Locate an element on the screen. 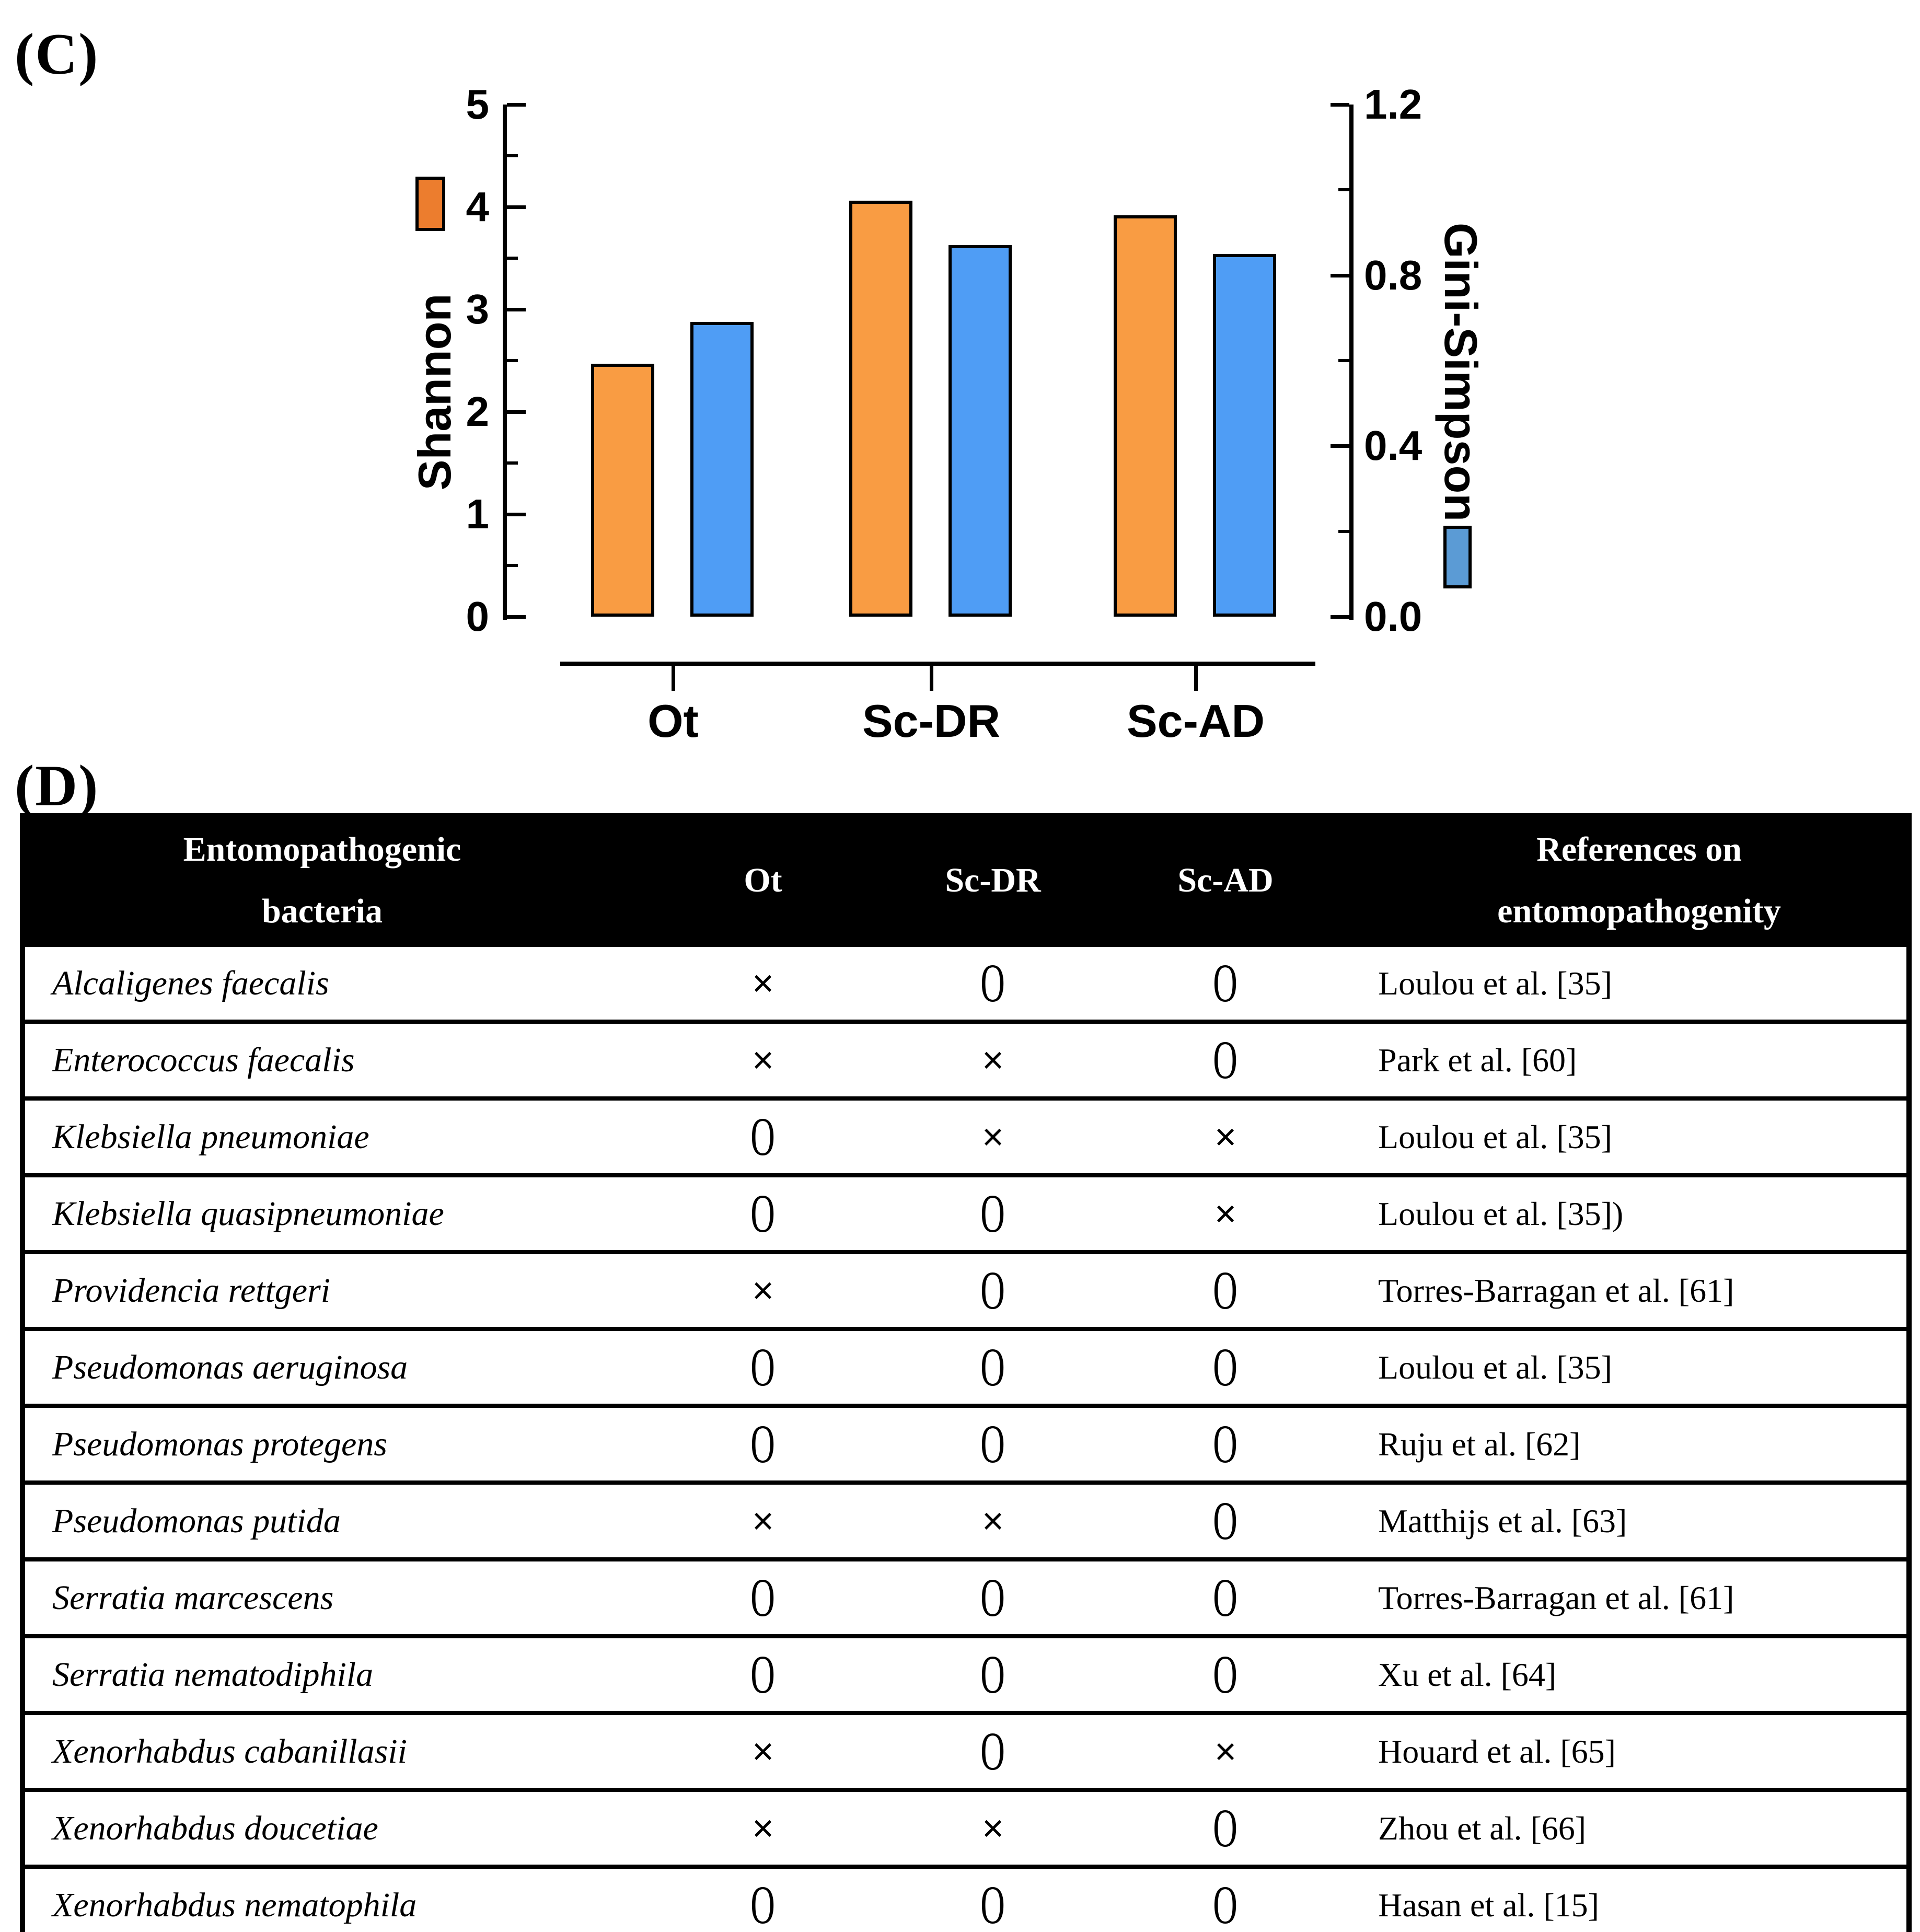 This screenshot has height=1932, width=1920. bacteria-name: Pseudomonas aeruginosa is located at coordinates (320, 1367).